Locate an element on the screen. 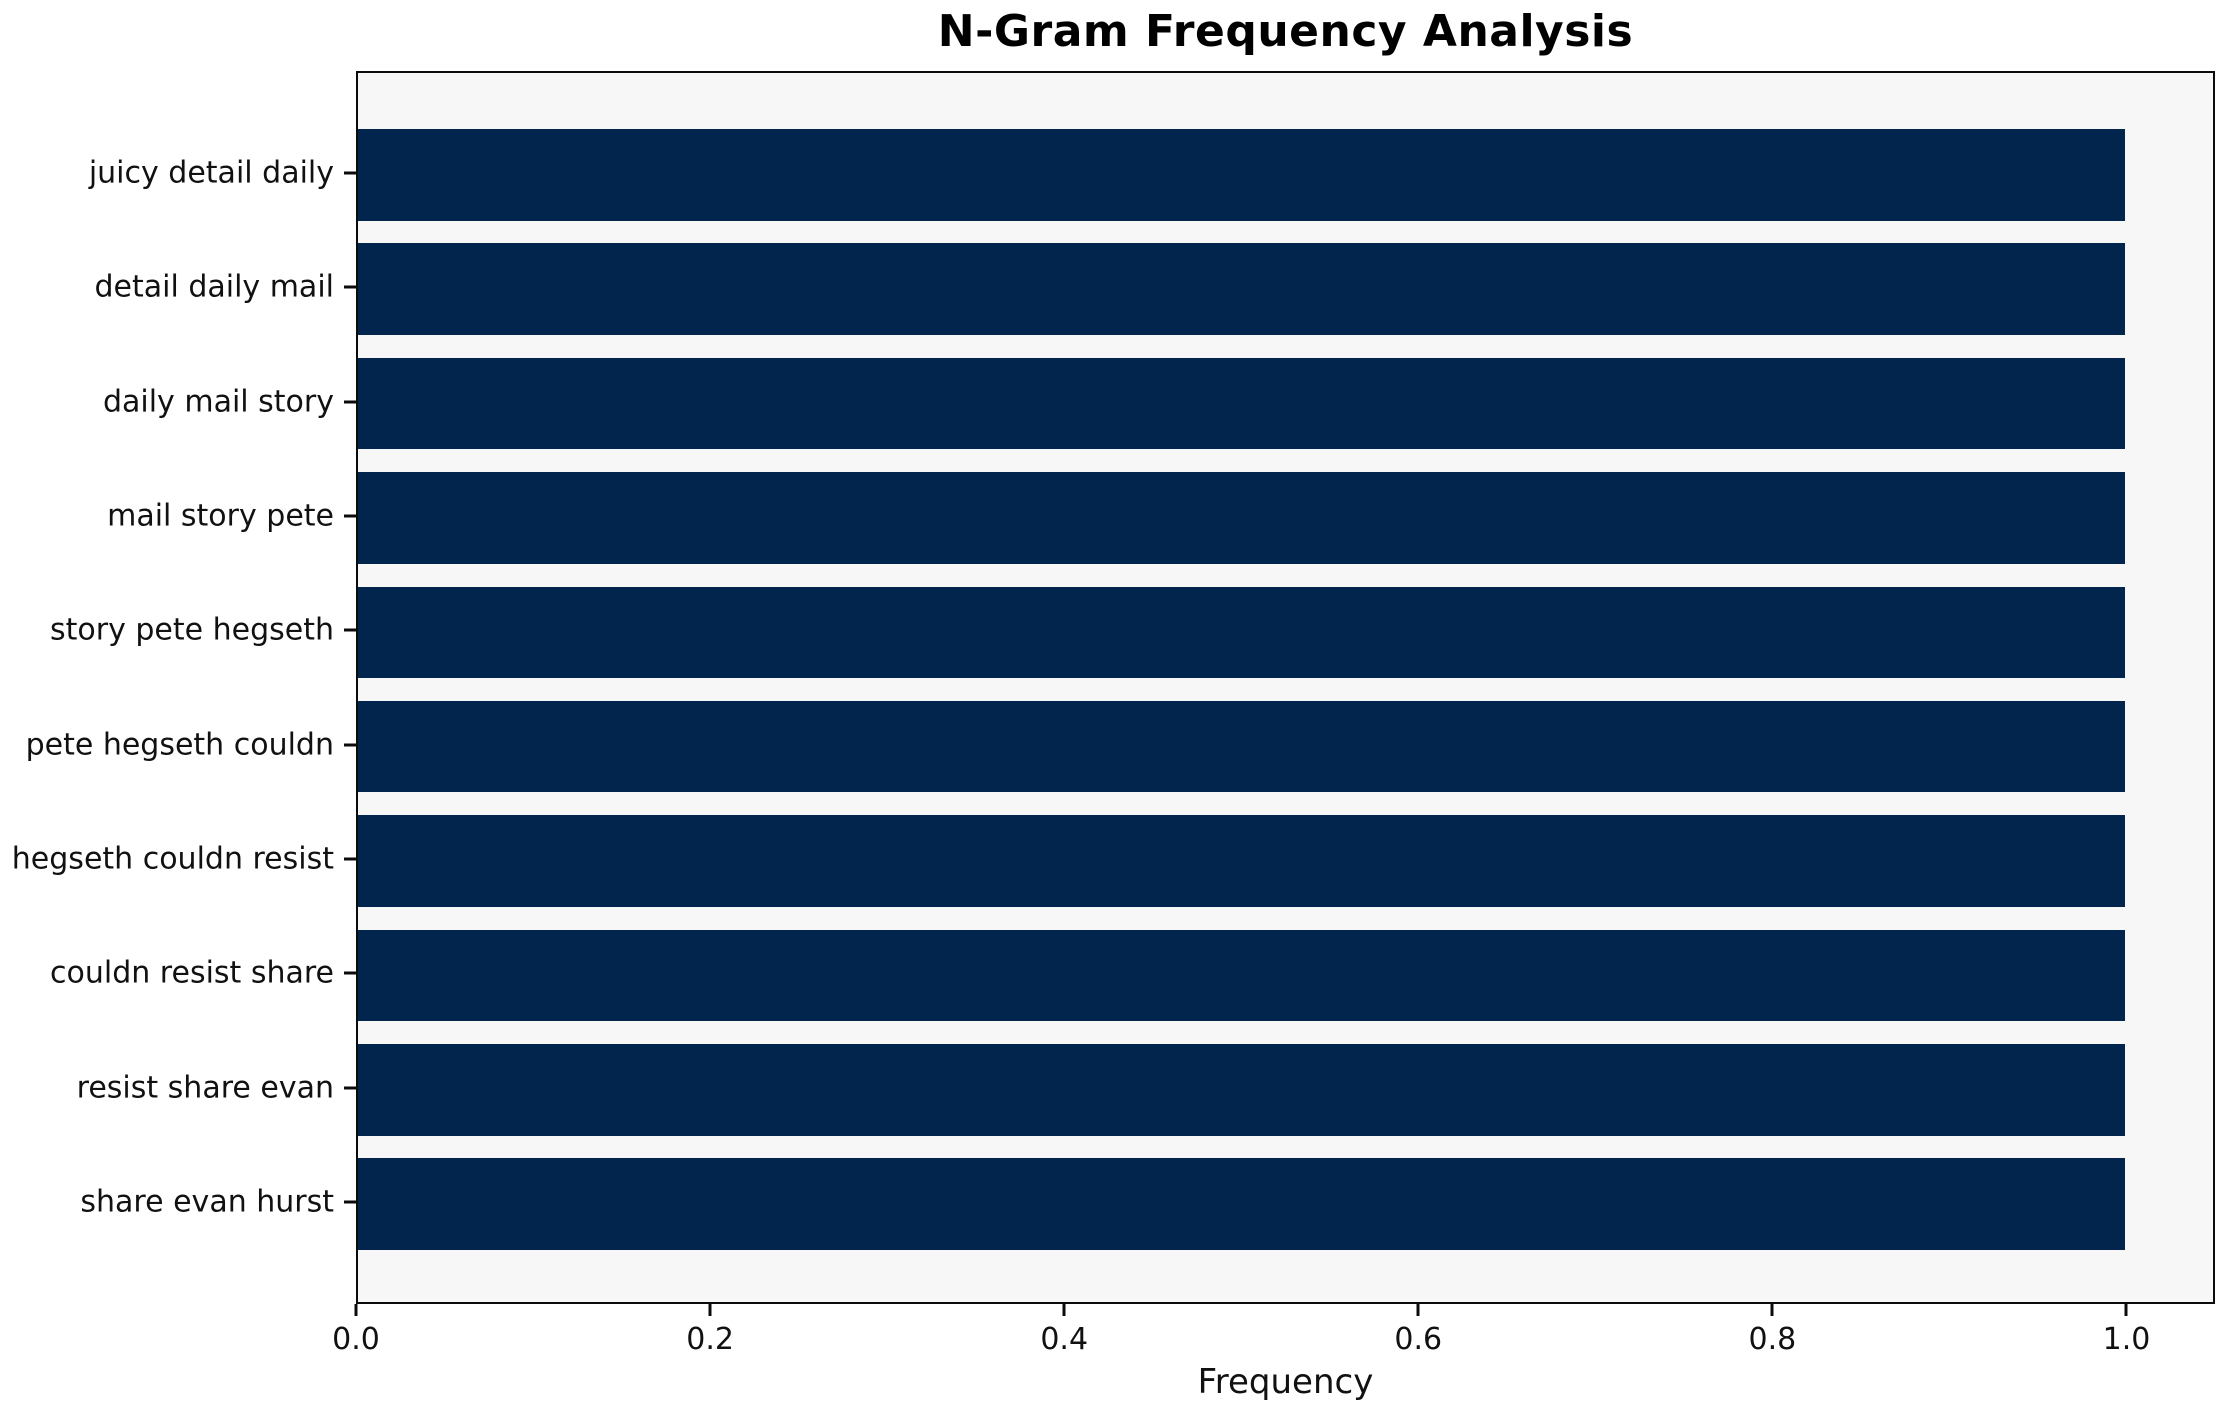  x-tick-label: 0.2 is located at coordinates (710, 1339).